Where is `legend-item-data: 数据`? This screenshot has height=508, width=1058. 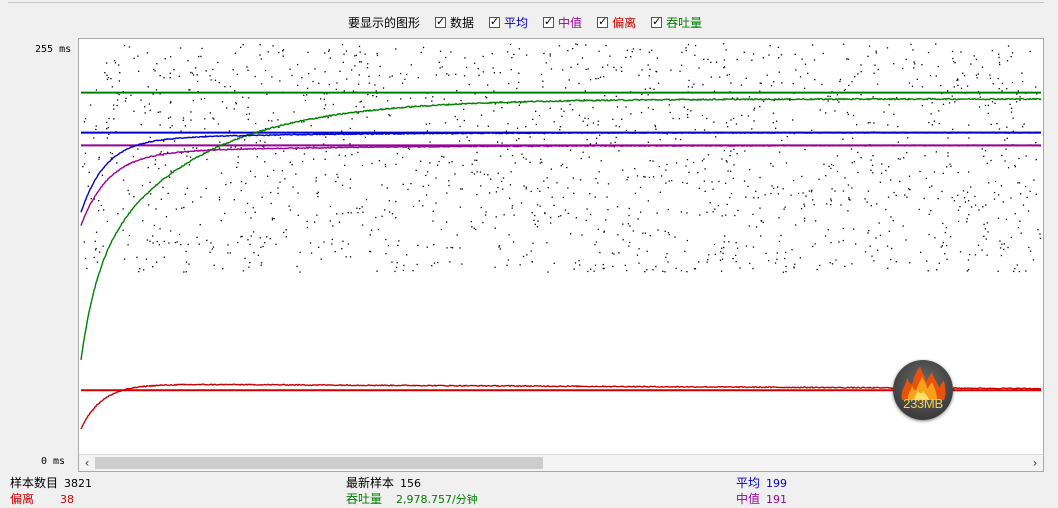 legend-item-data: 数据 is located at coordinates (454, 22).